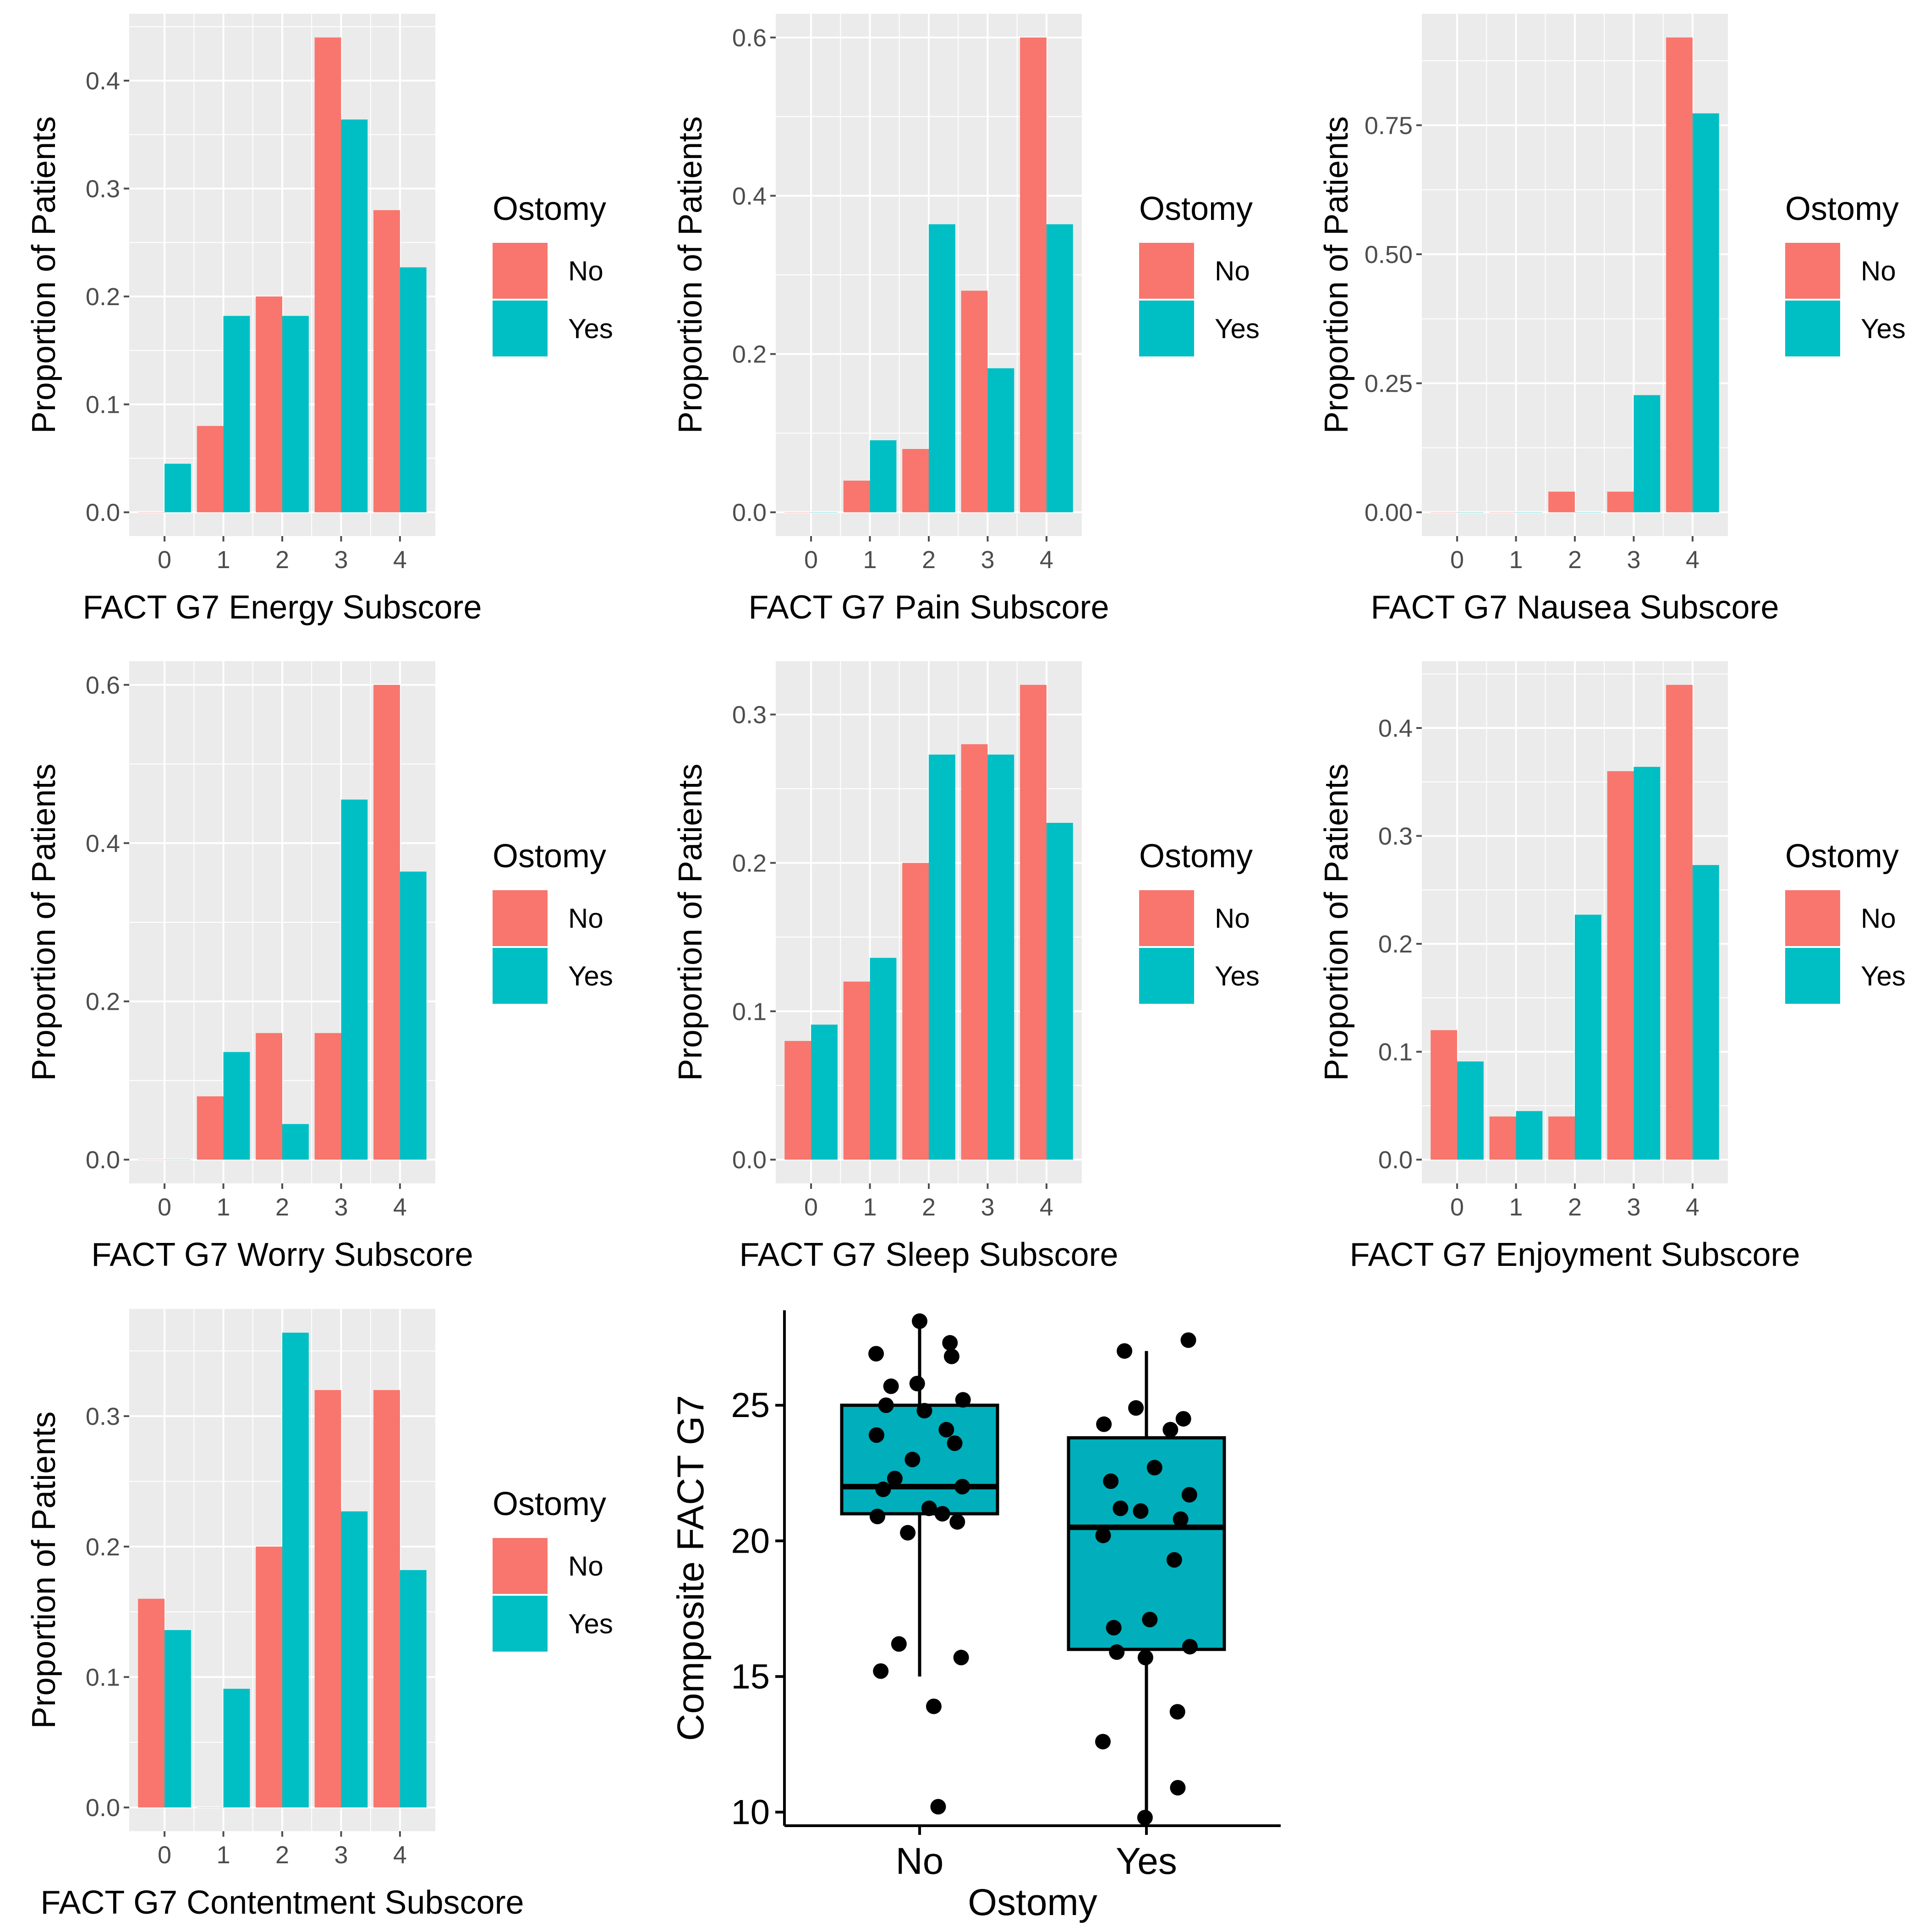 The image size is (1924, 1932). Describe the element at coordinates (282, 1902) in the screenshot. I see `x-axis-title: FACT G7 Contentment Subscore` at that location.